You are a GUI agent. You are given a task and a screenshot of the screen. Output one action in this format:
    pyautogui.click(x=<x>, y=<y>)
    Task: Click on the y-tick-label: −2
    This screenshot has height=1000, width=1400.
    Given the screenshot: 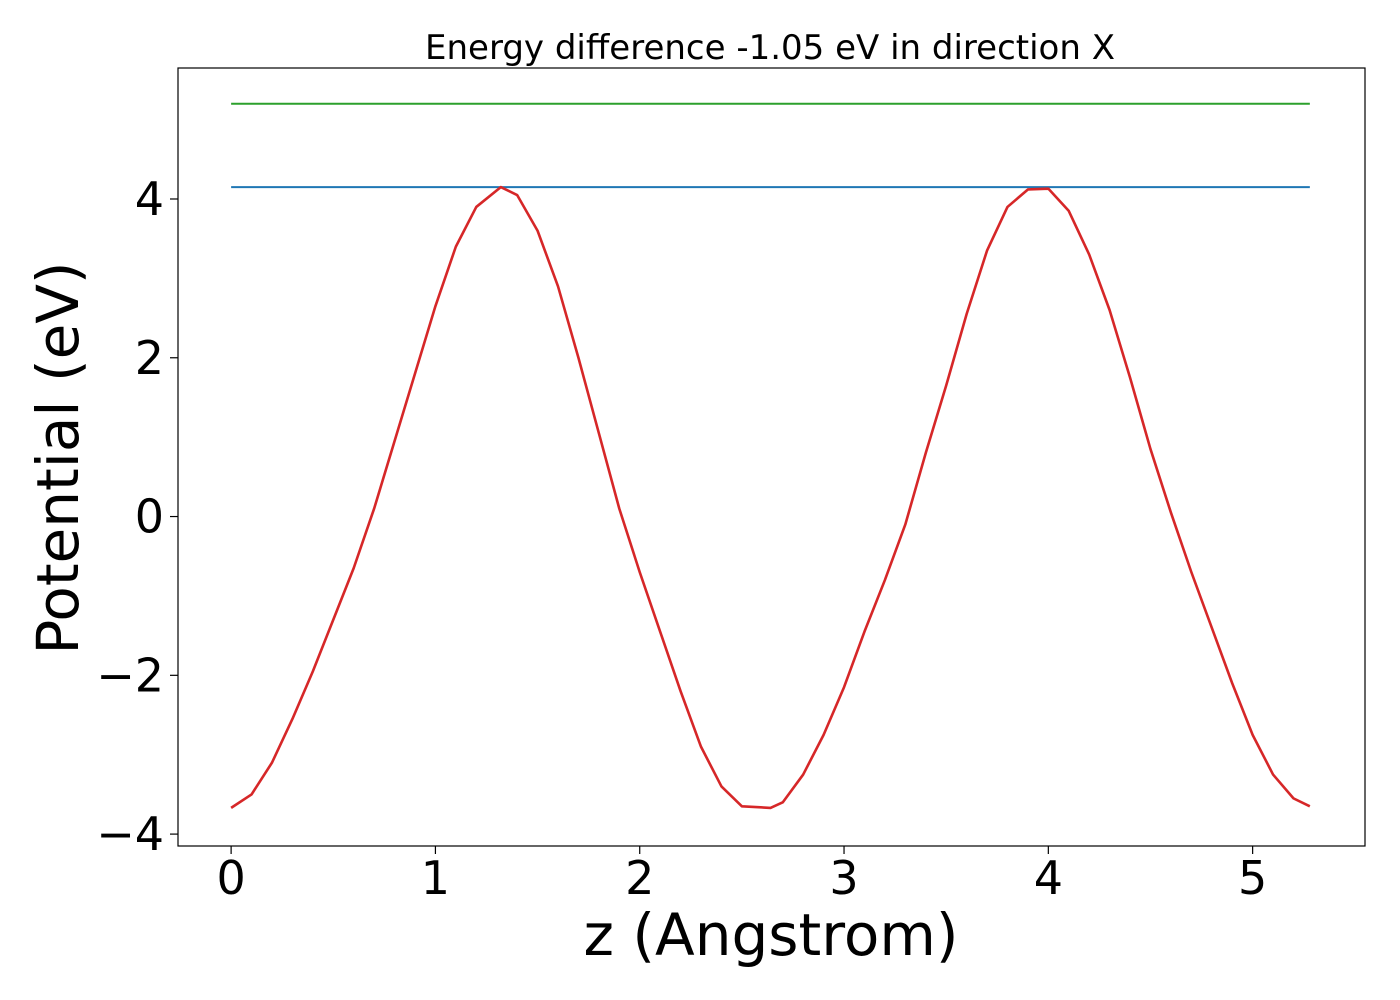 What is the action you would take?
    pyautogui.click(x=130, y=675)
    